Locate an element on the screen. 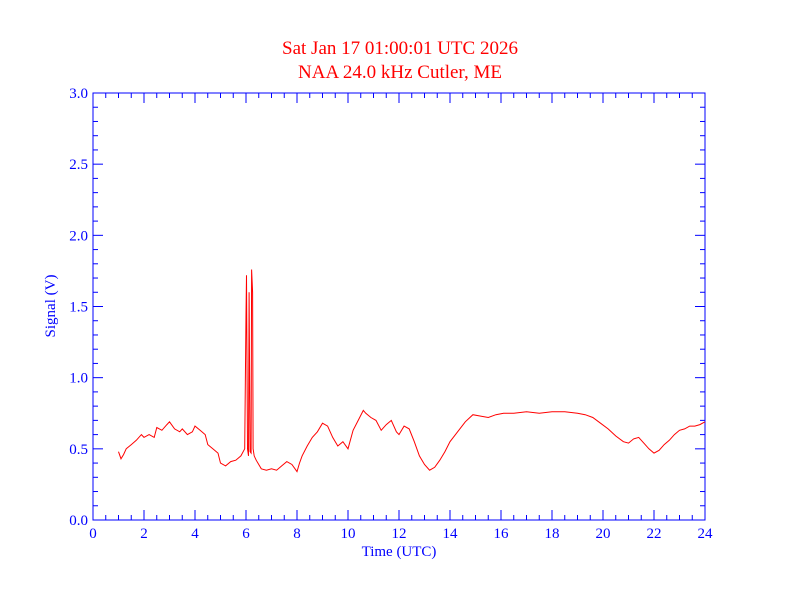  y-tick-label: 0.5 is located at coordinates (78, 450).